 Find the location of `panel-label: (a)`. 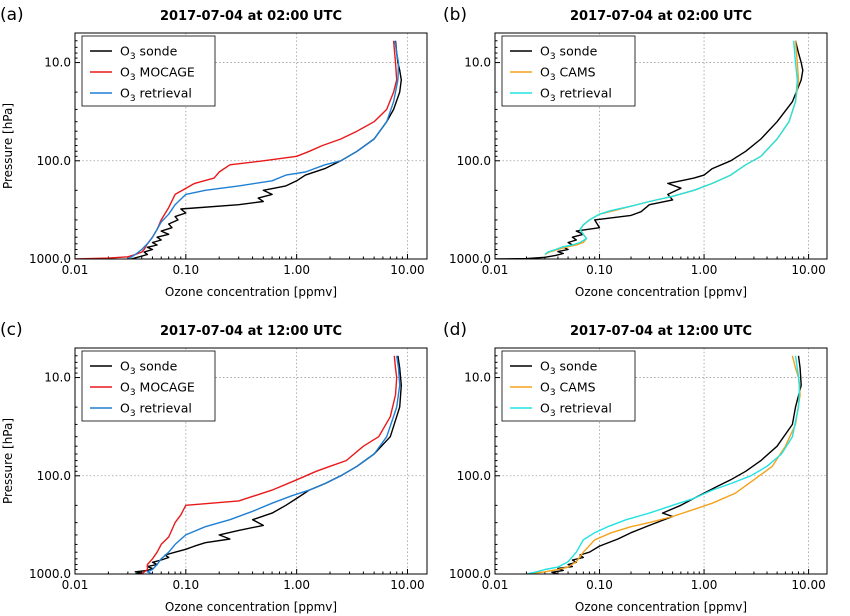

panel-label: (a) is located at coordinates (12, 15).